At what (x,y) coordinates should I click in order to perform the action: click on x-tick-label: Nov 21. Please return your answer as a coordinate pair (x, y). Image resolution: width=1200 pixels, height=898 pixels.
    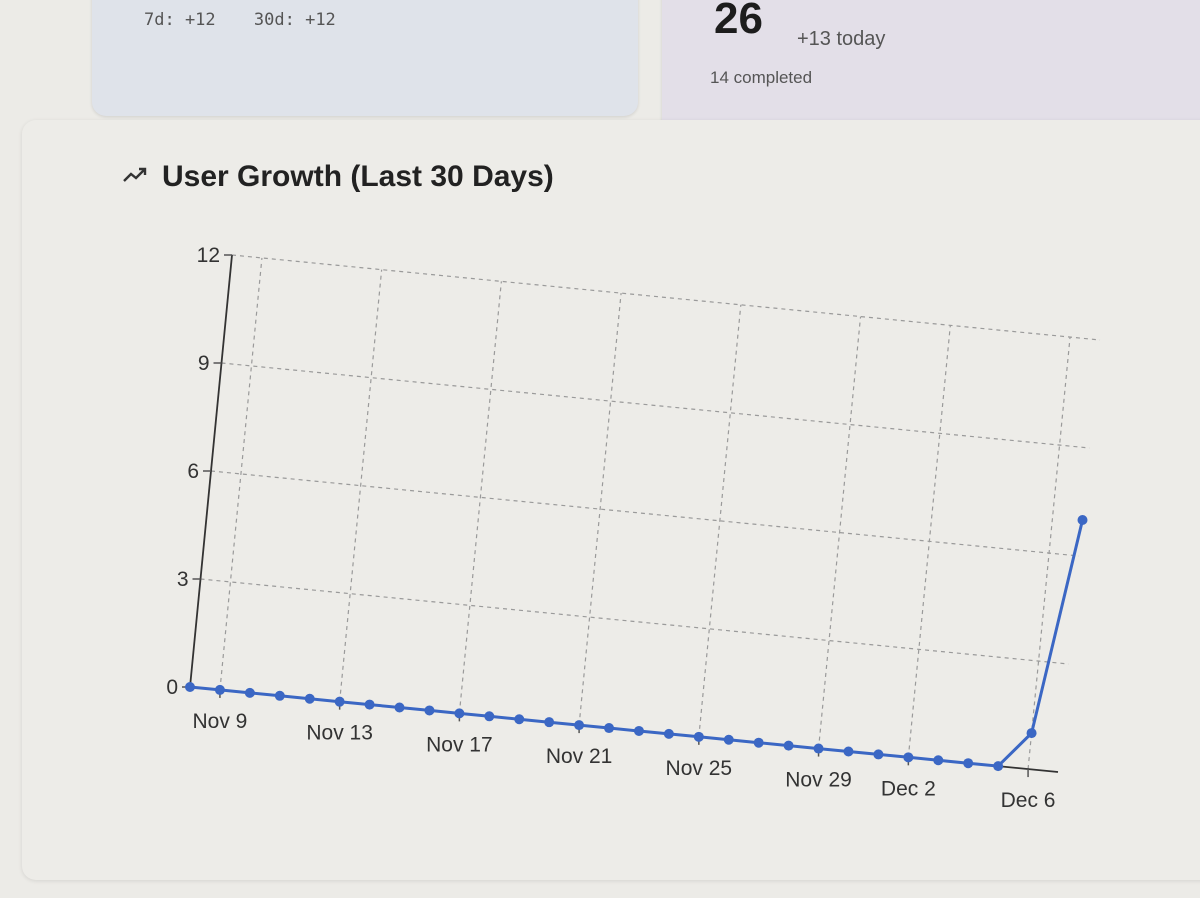
    Looking at the image, I should click on (579, 756).